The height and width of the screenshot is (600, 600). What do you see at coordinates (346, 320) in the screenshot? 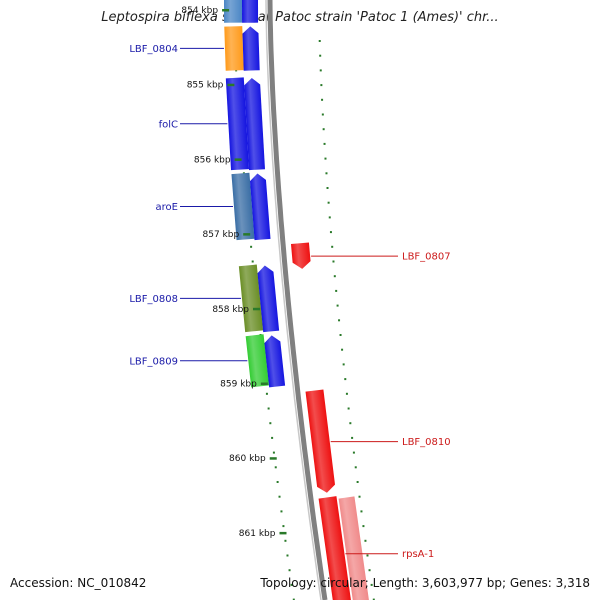
I see `outer-tick-dots` at bounding box center [346, 320].